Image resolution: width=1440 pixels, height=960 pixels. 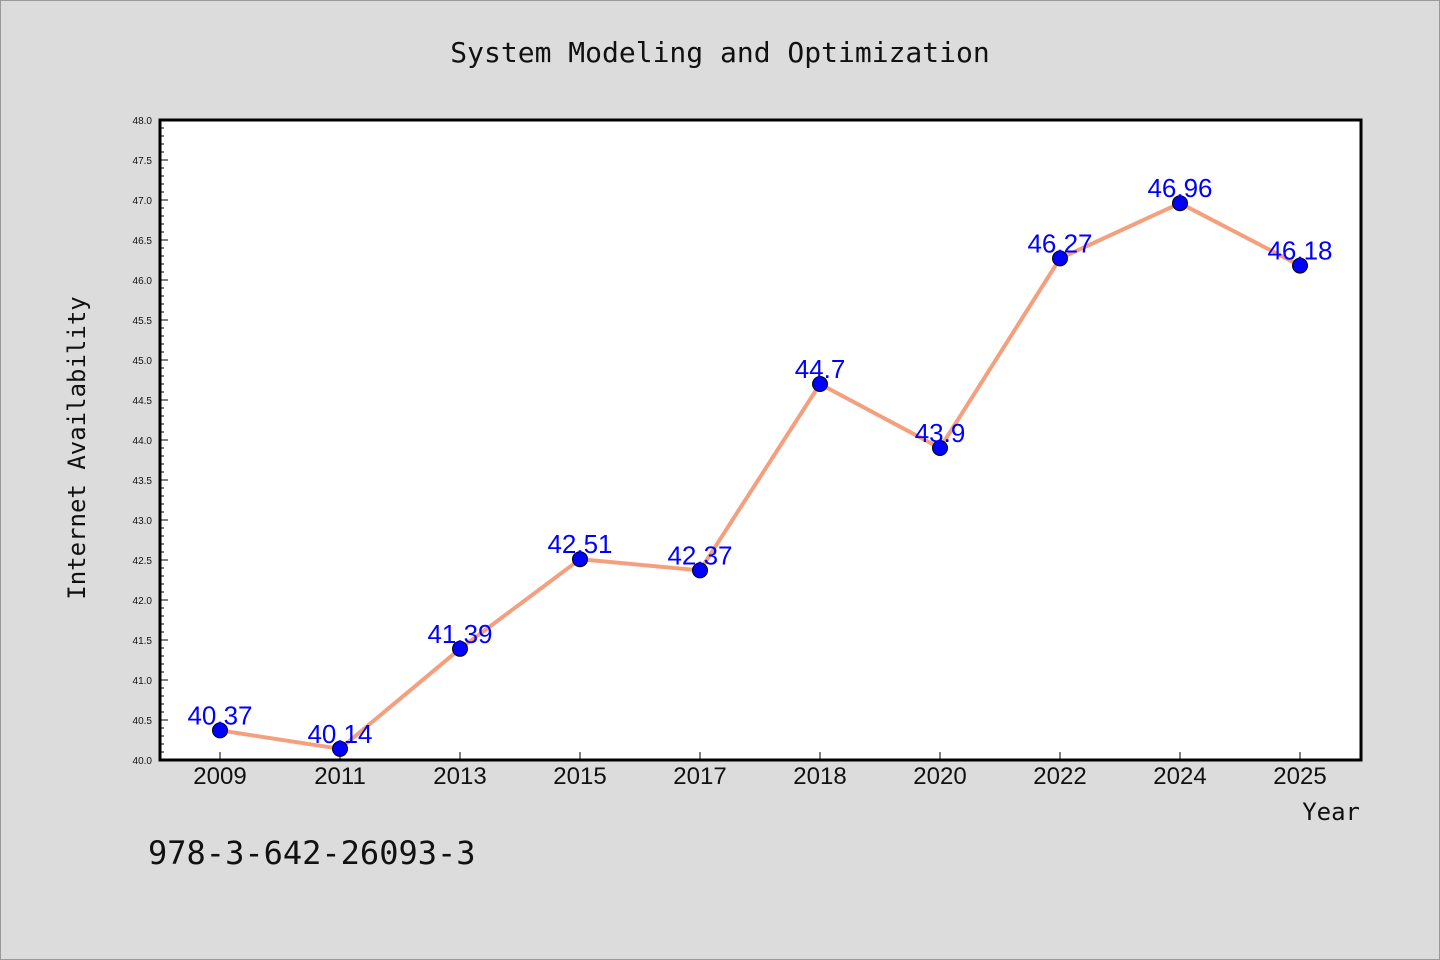 I want to click on y-tick-label: 47.5, so click(x=143, y=161).